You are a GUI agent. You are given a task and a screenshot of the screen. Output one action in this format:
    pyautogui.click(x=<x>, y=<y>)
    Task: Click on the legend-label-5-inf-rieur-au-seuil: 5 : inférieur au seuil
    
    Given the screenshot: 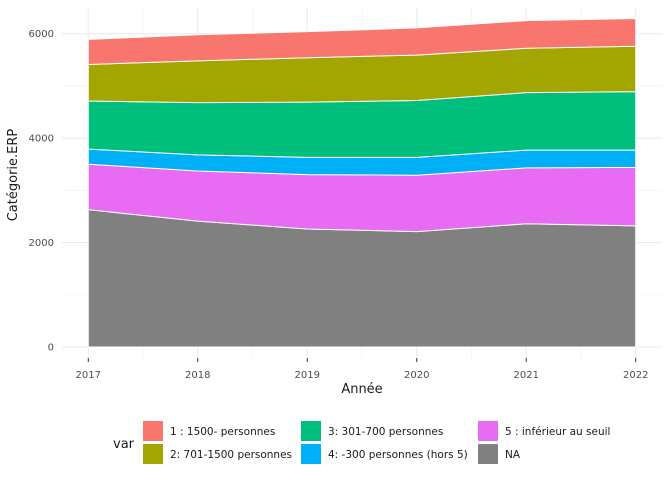 What is the action you would take?
    pyautogui.click(x=557, y=432)
    